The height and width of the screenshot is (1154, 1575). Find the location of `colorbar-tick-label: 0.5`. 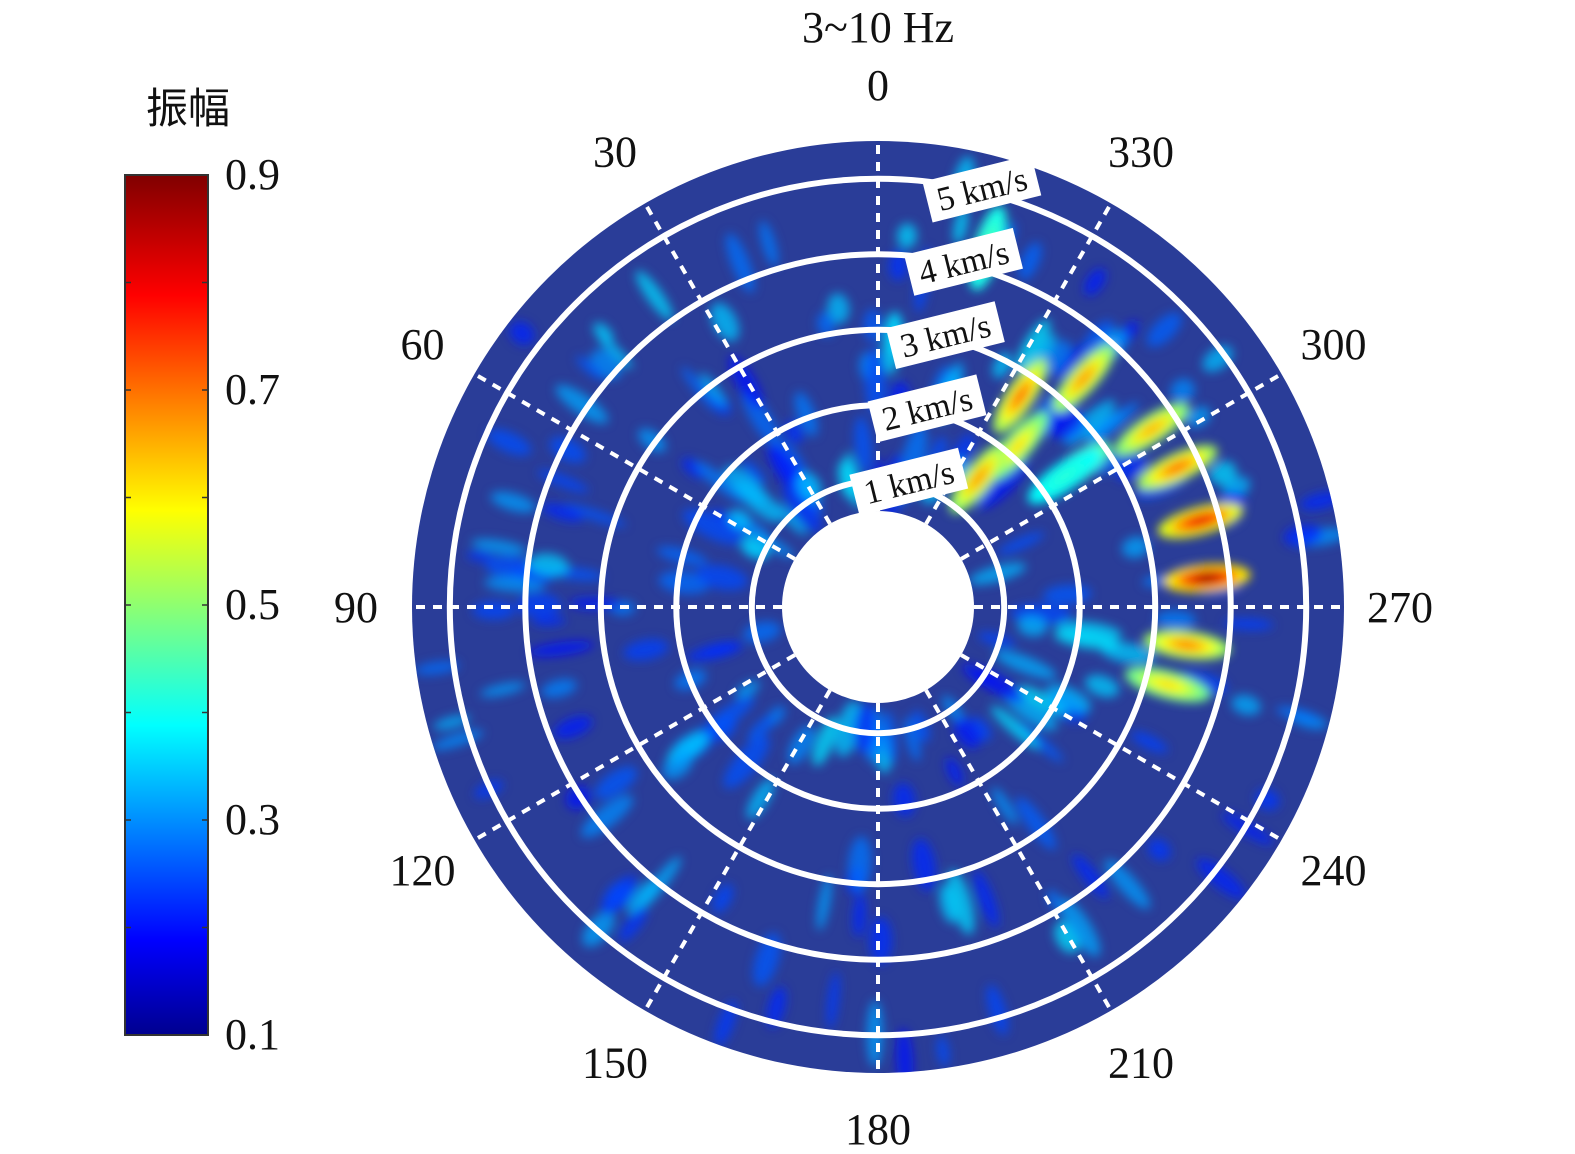

colorbar-tick-label: 0.5 is located at coordinates (252, 604).